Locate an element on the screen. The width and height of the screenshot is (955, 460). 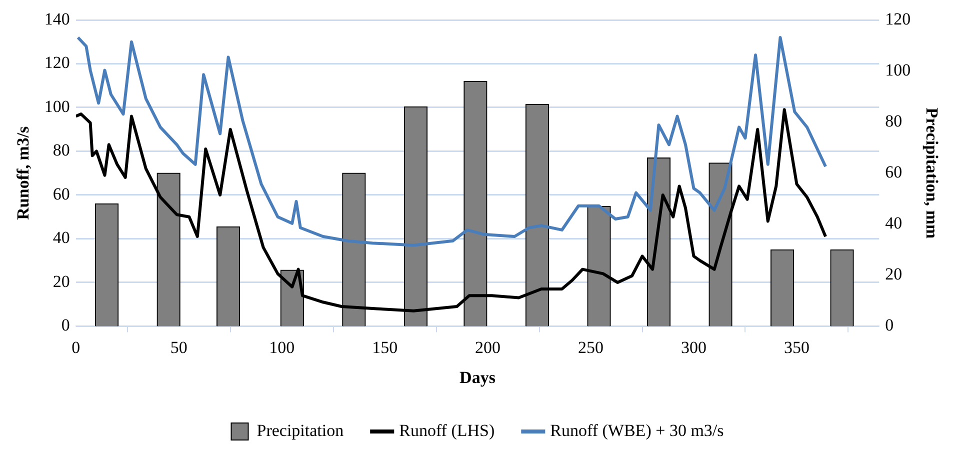
x-axis-title: Days is located at coordinates (478, 378).